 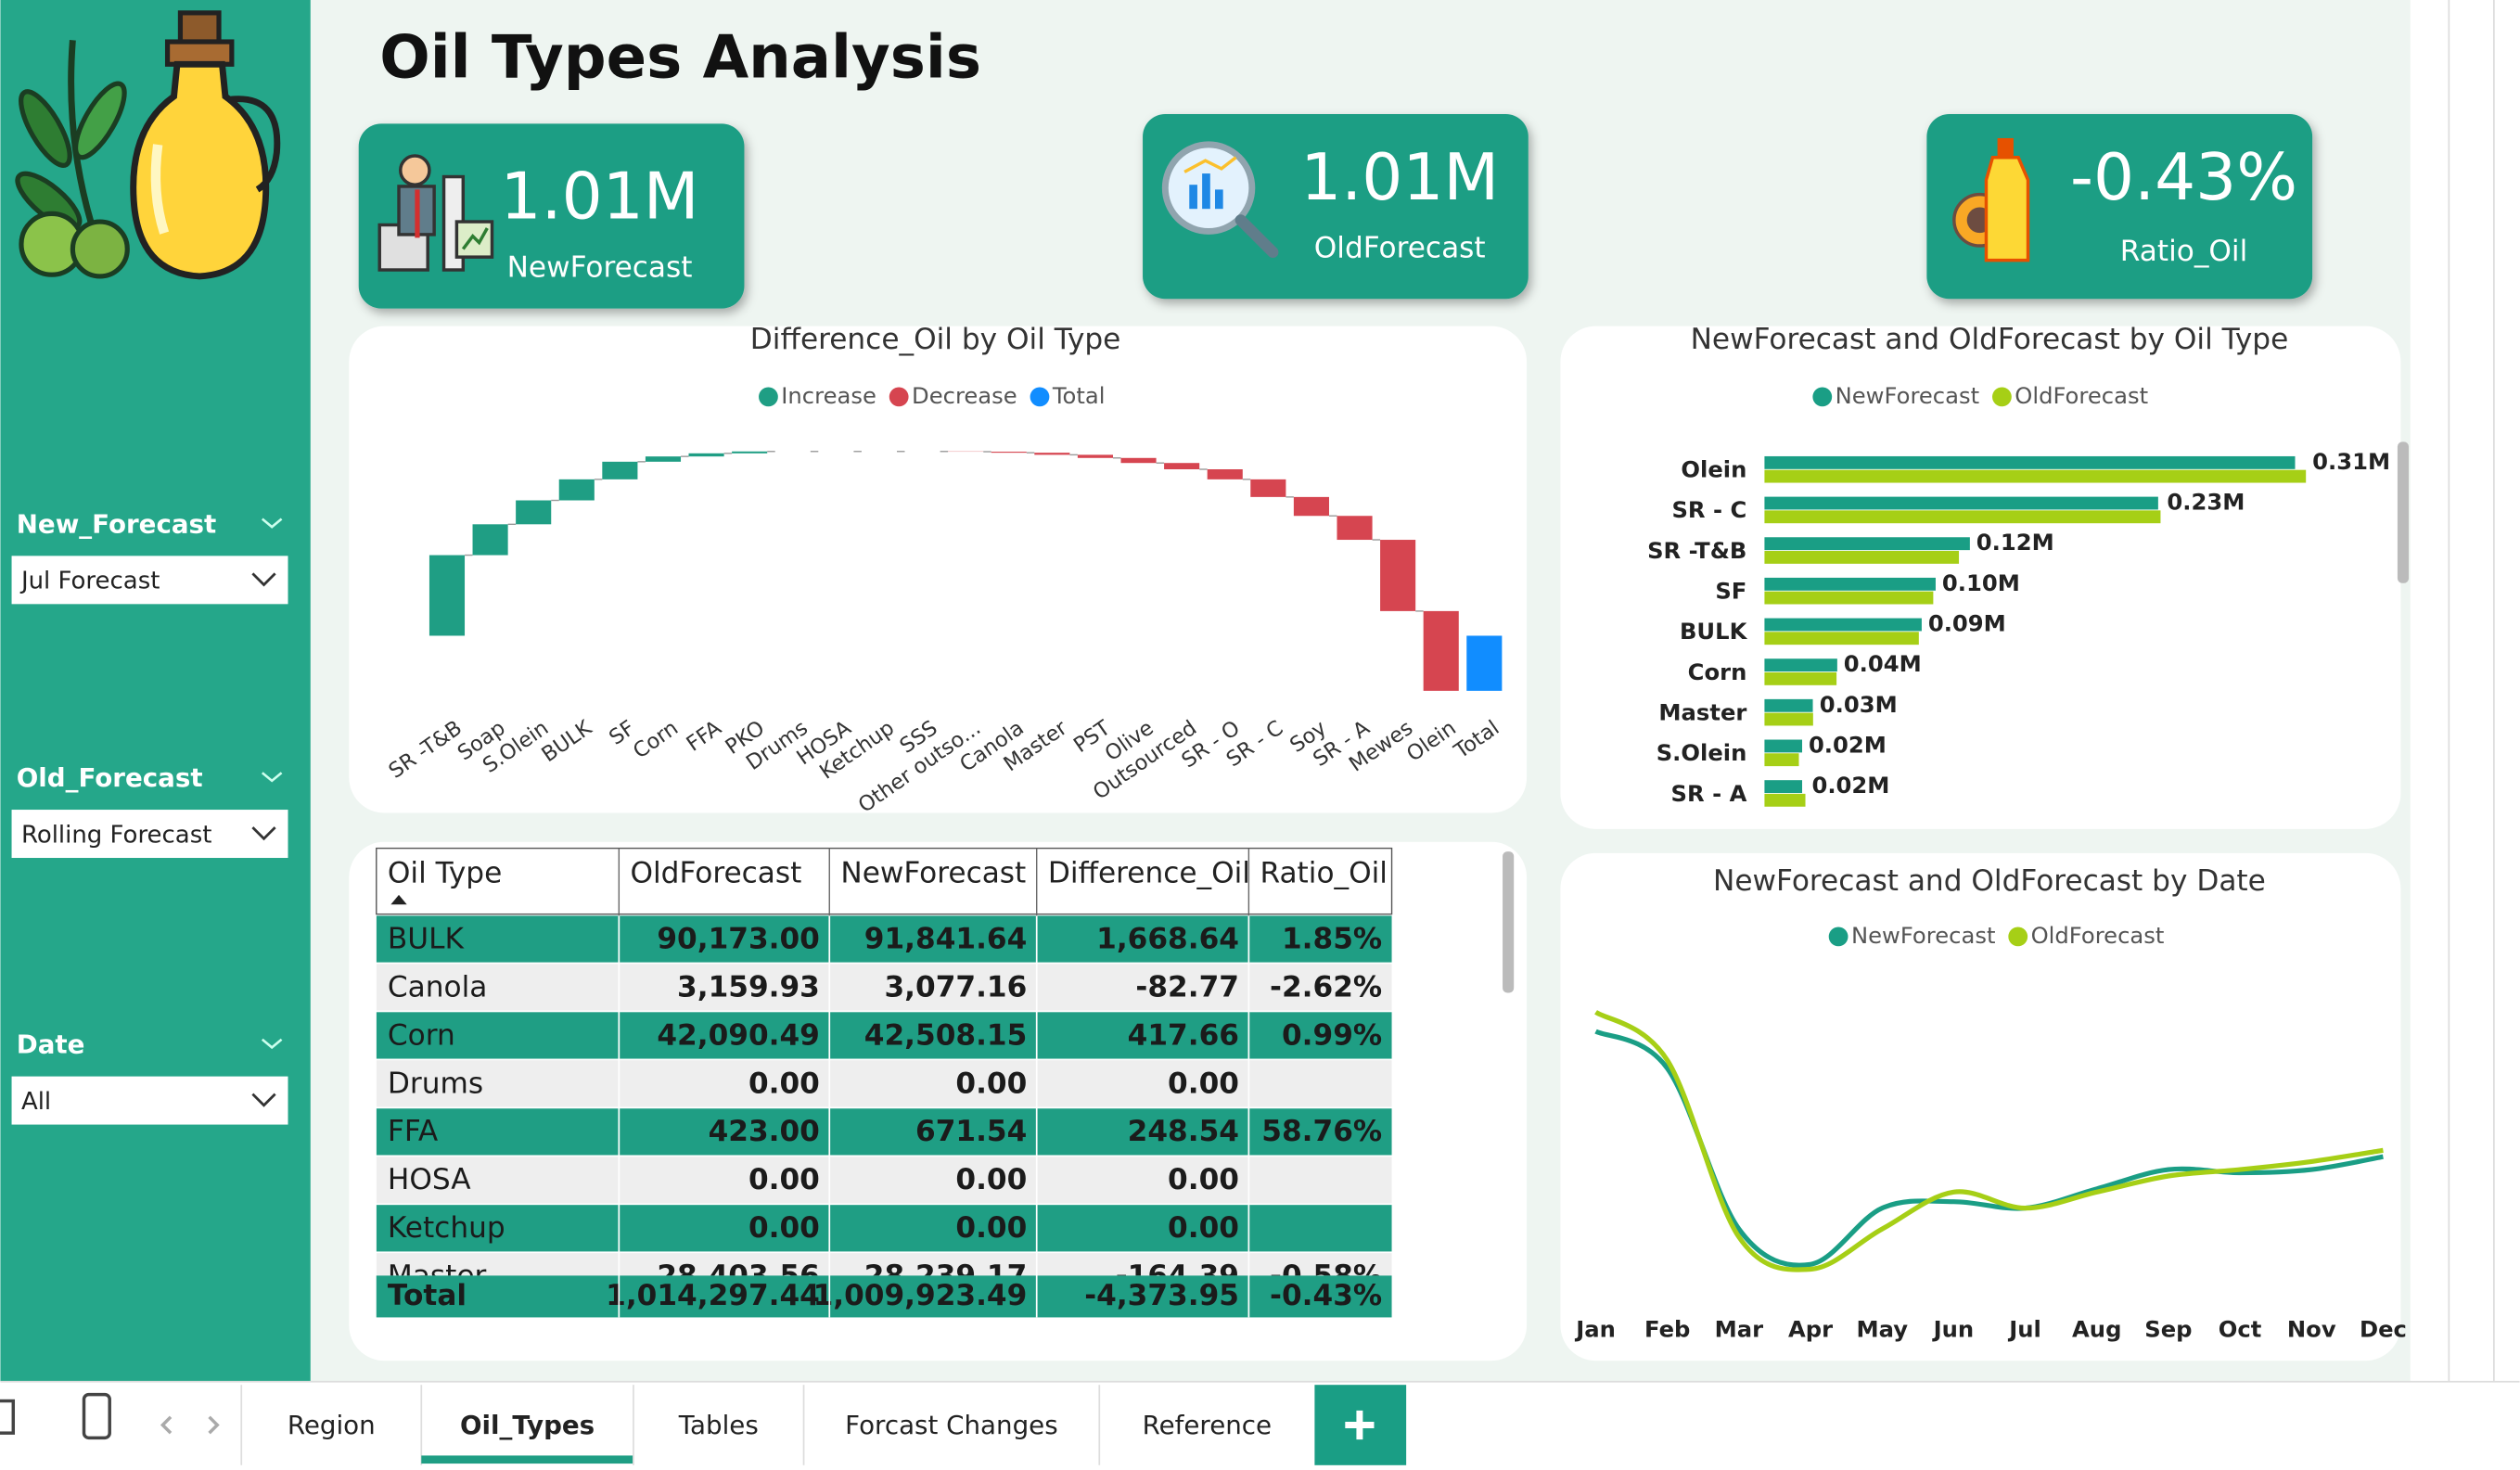 I want to click on table-cell: 28,239.17, so click(x=946, y=1276).